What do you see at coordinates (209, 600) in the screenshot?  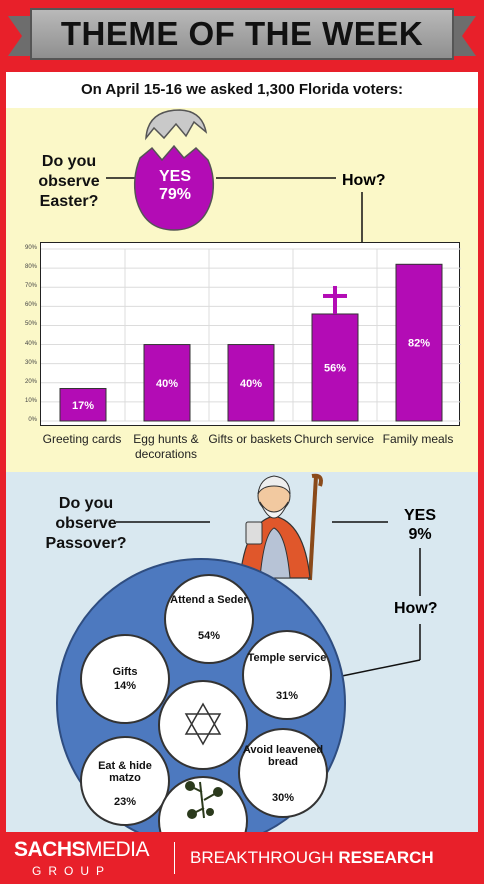 I see `seder-item-label: Attend a Seder` at bounding box center [209, 600].